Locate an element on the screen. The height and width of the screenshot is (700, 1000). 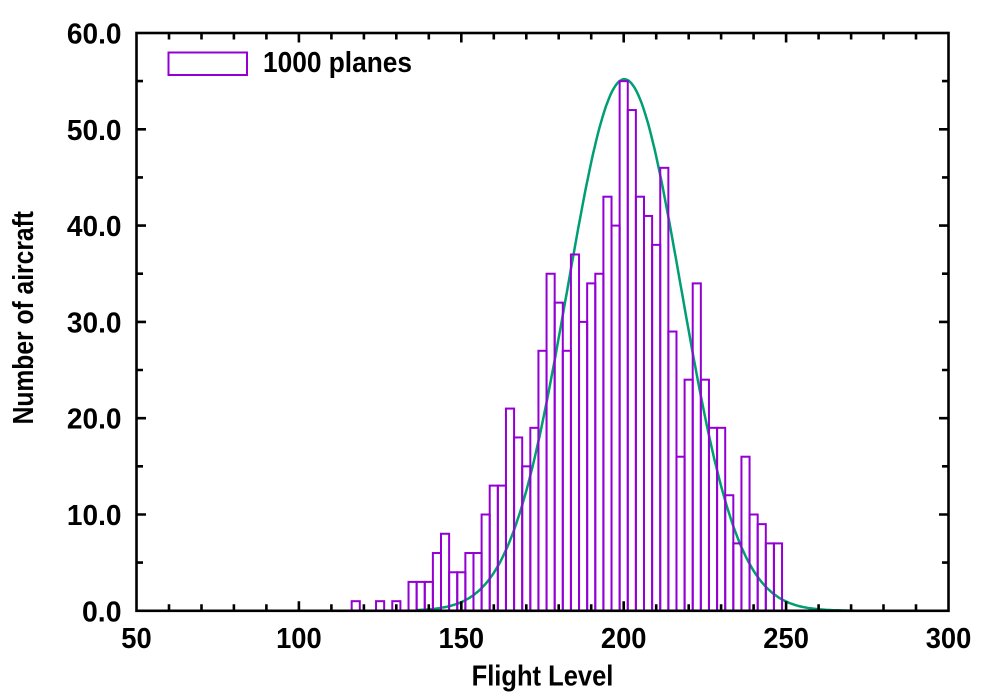
svg-text: 250 is located at coordinates (786, 639).